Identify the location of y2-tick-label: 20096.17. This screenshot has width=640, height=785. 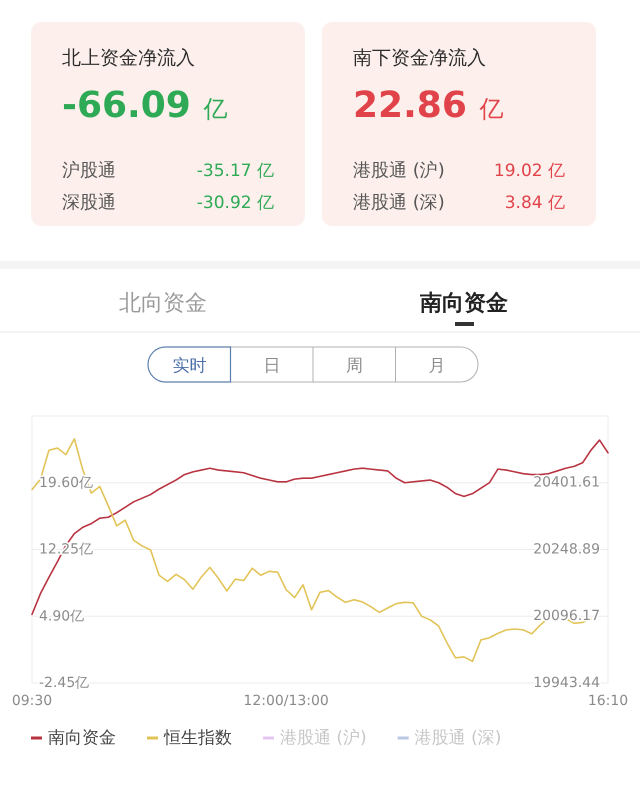
(566, 616).